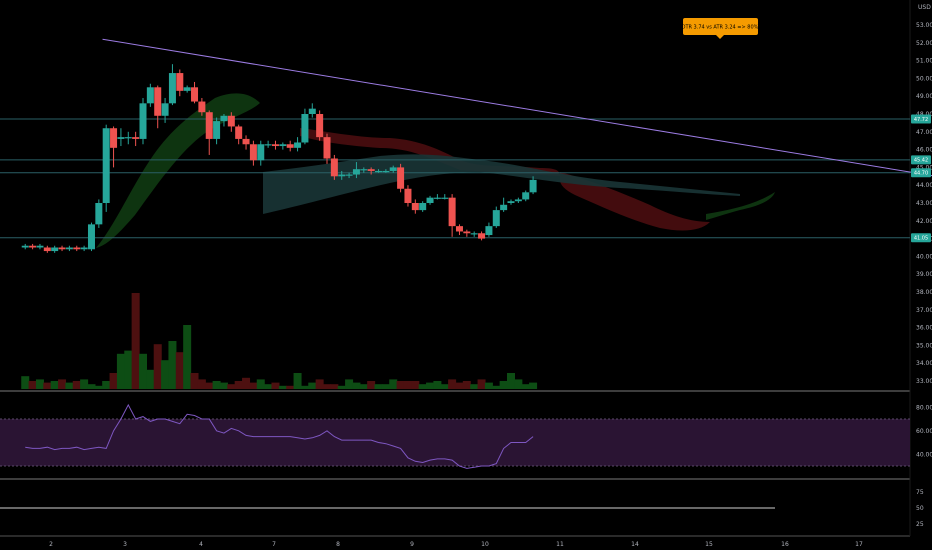 The width and height of the screenshot is (932, 550). I want to click on price-tick: 40.00, so click(924, 256).